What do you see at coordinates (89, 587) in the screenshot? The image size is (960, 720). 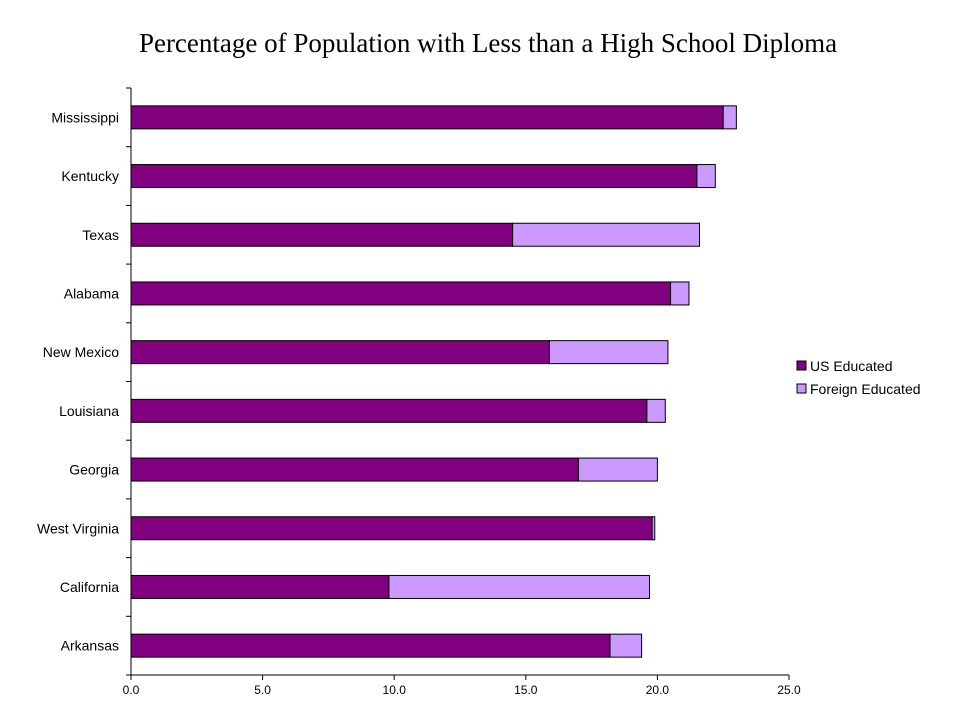 I see `category-label: California` at bounding box center [89, 587].